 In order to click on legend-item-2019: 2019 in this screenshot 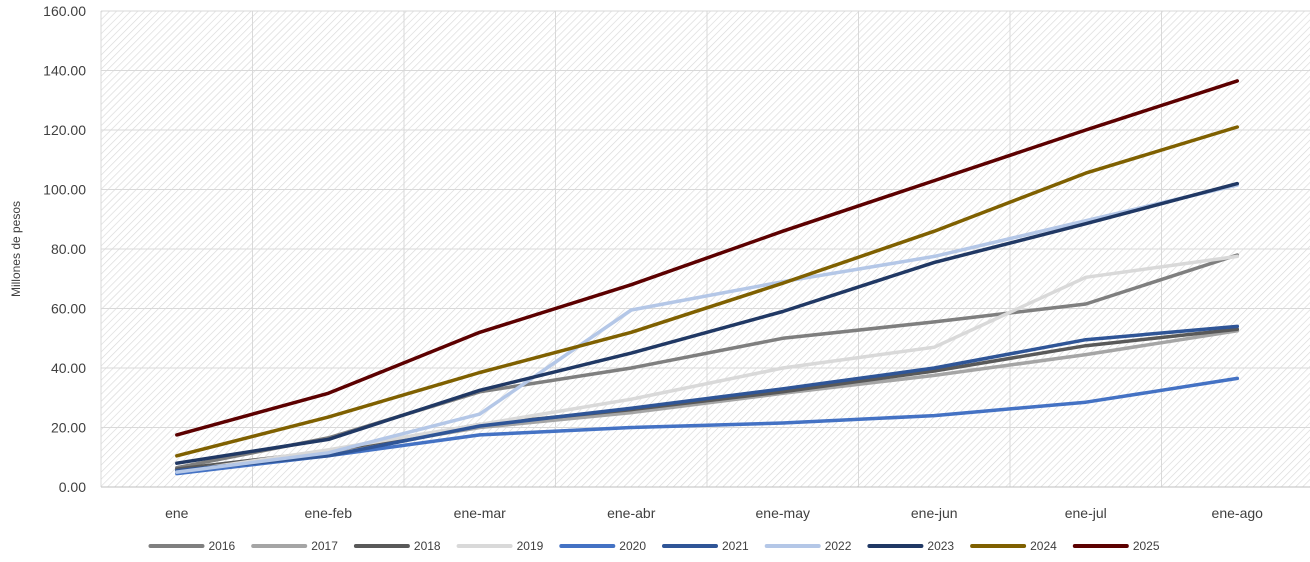, I will do `click(500, 546)`.